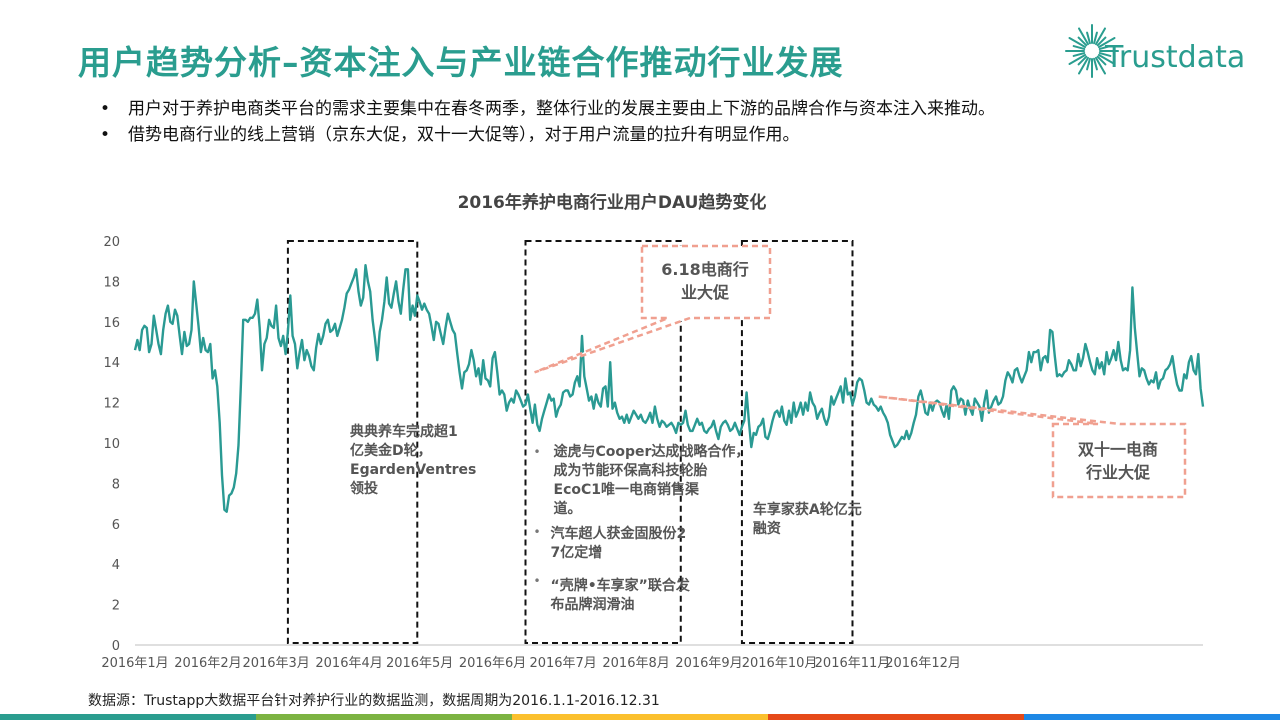  I want to click on callout-text: 业大促, so click(705, 292).